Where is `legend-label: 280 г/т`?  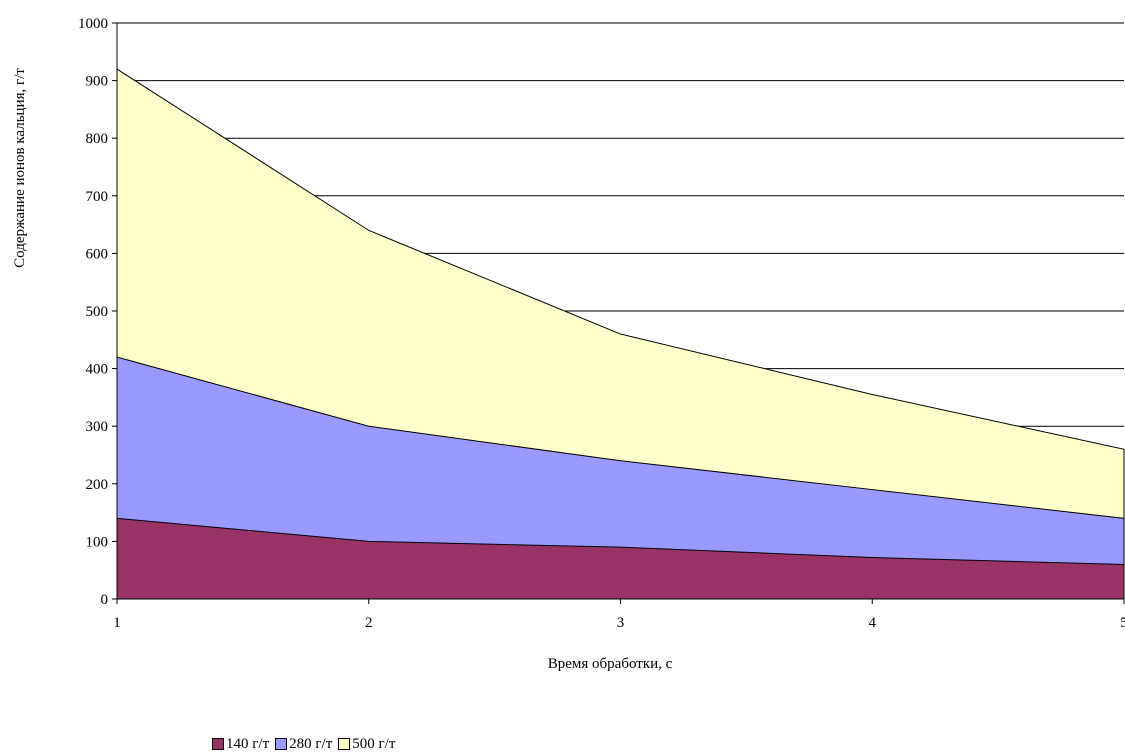
legend-label: 280 г/т is located at coordinates (311, 744).